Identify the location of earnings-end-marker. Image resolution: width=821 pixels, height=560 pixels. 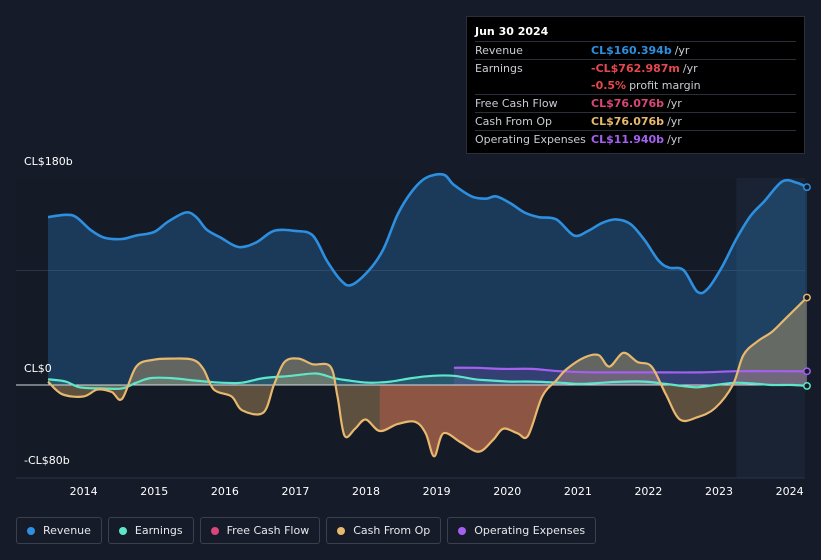
(807, 385).